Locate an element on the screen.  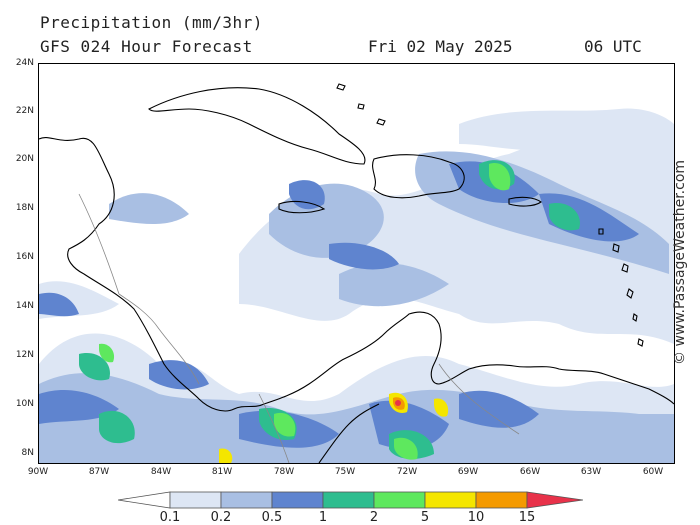
legend-label: 10 is located at coordinates (476, 517).